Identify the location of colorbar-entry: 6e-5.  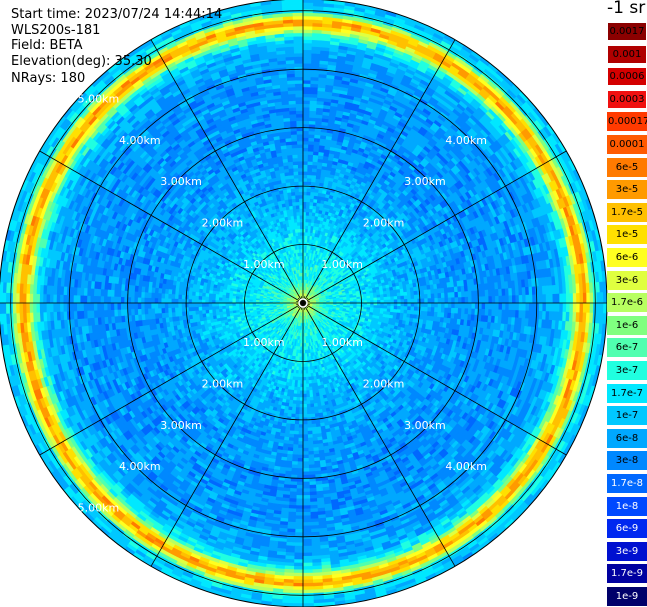
(627, 167).